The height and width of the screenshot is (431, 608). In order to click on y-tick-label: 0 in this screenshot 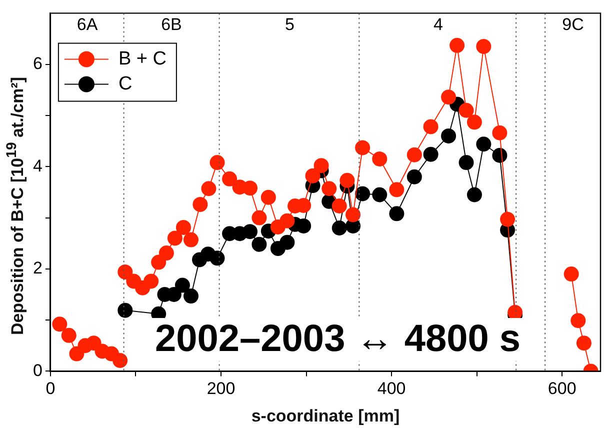, I will do `click(37, 370)`.